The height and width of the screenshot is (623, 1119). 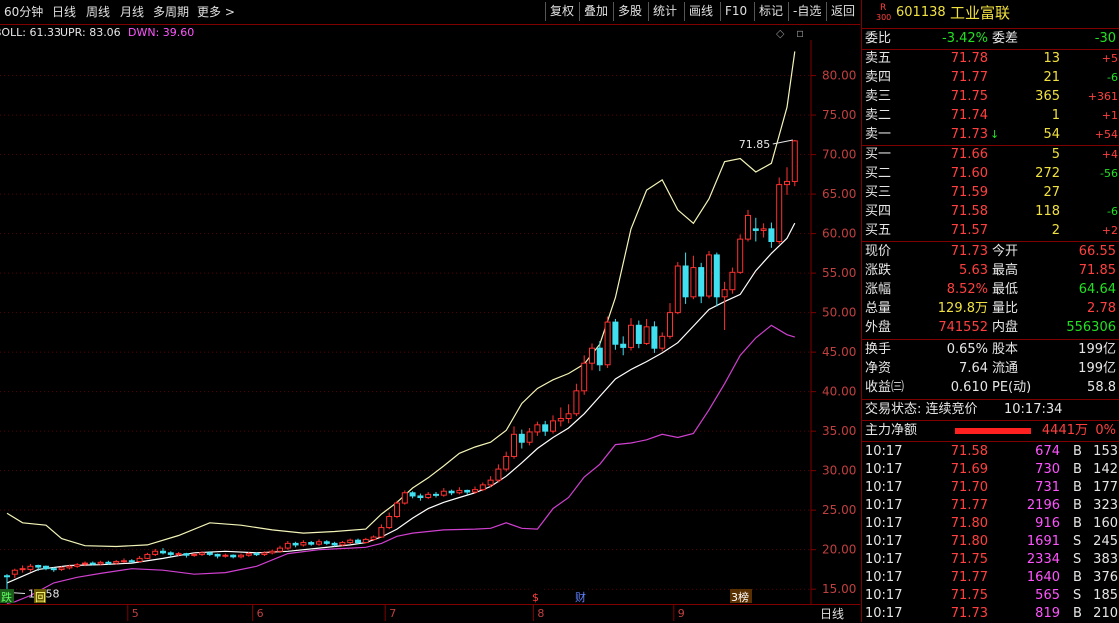 I want to click on sell-level-label: 卖三, so click(x=878, y=96).